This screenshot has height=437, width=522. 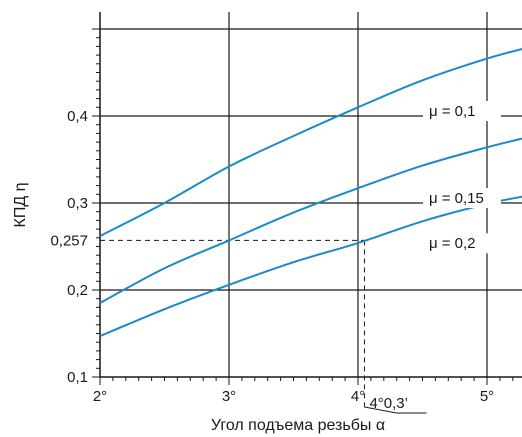 I want to click on annotation-label: 4°0,3’, so click(x=388, y=403).